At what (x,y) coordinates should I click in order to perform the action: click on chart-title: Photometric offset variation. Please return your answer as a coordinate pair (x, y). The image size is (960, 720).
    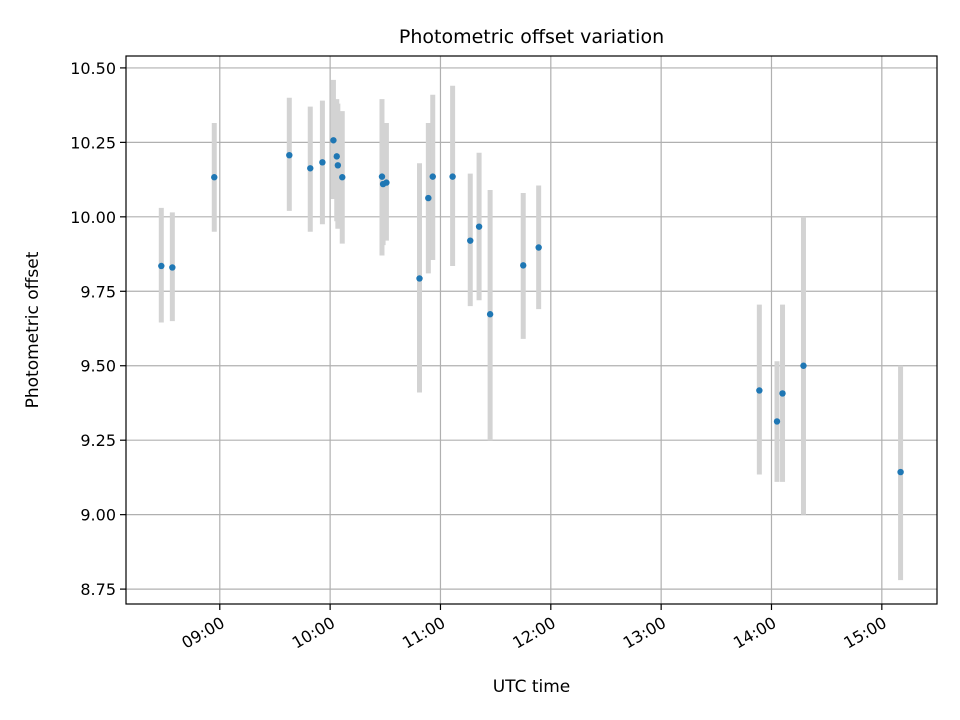
    Looking at the image, I should click on (531, 37).